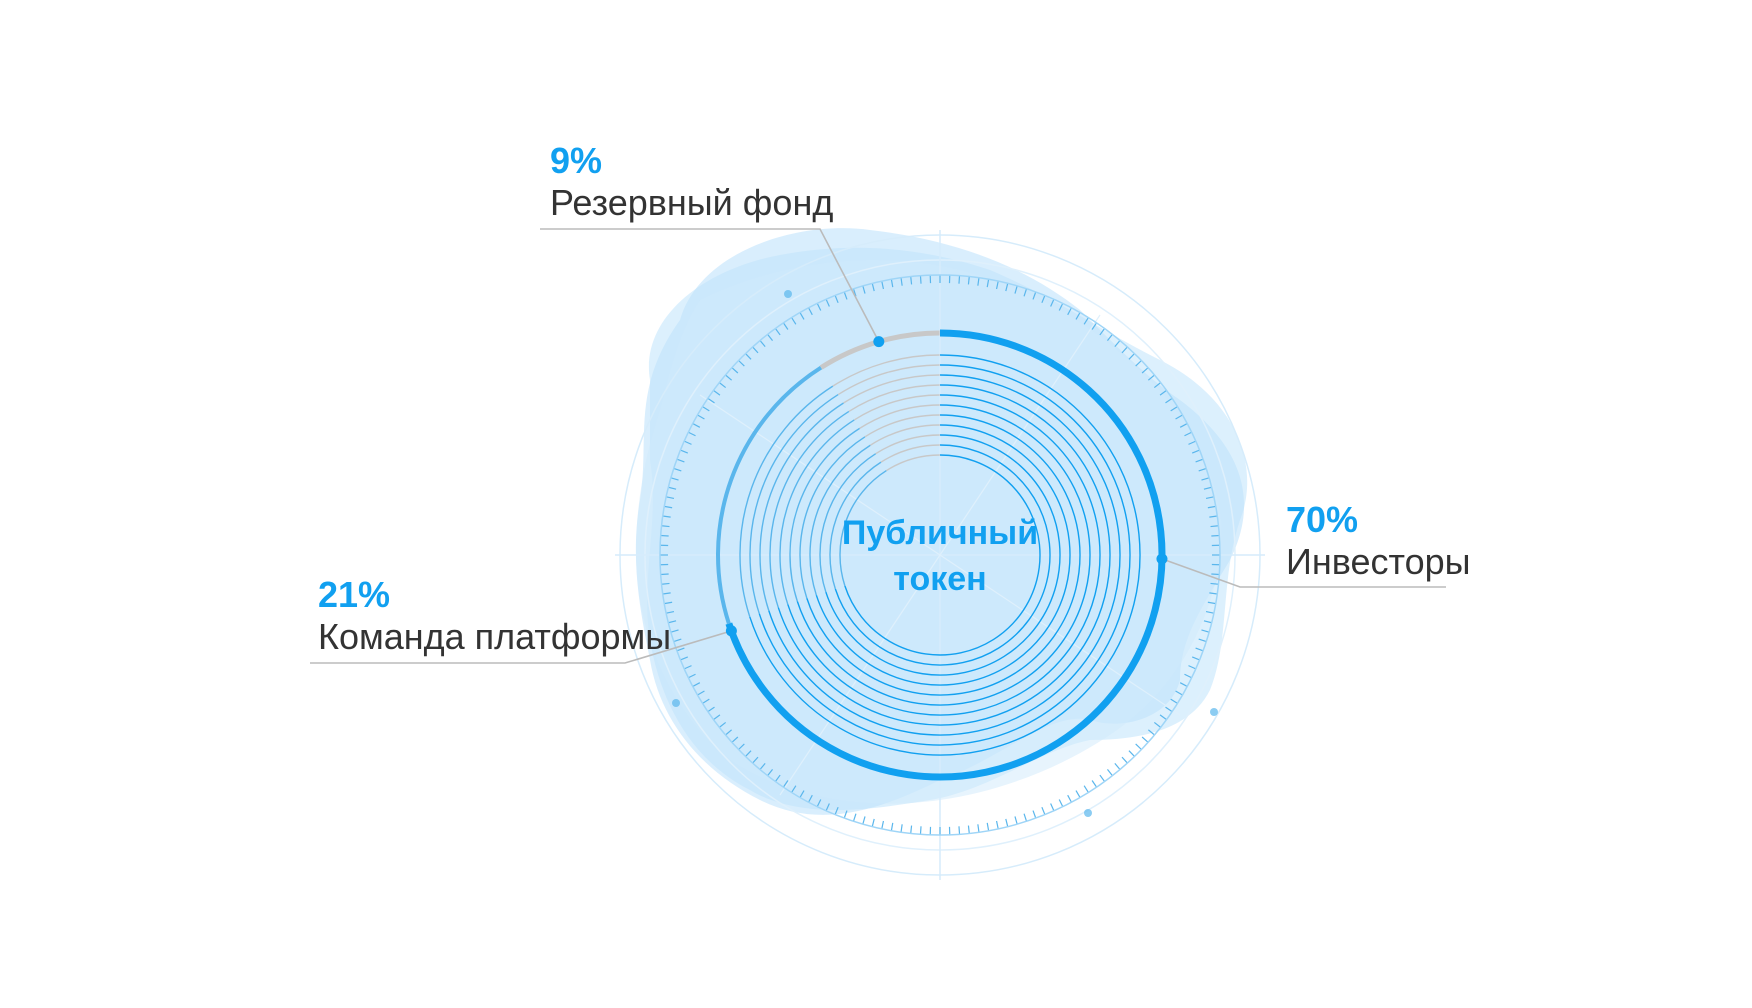  What do you see at coordinates (731, 631) in the screenshot?
I see `team-marker` at bounding box center [731, 631].